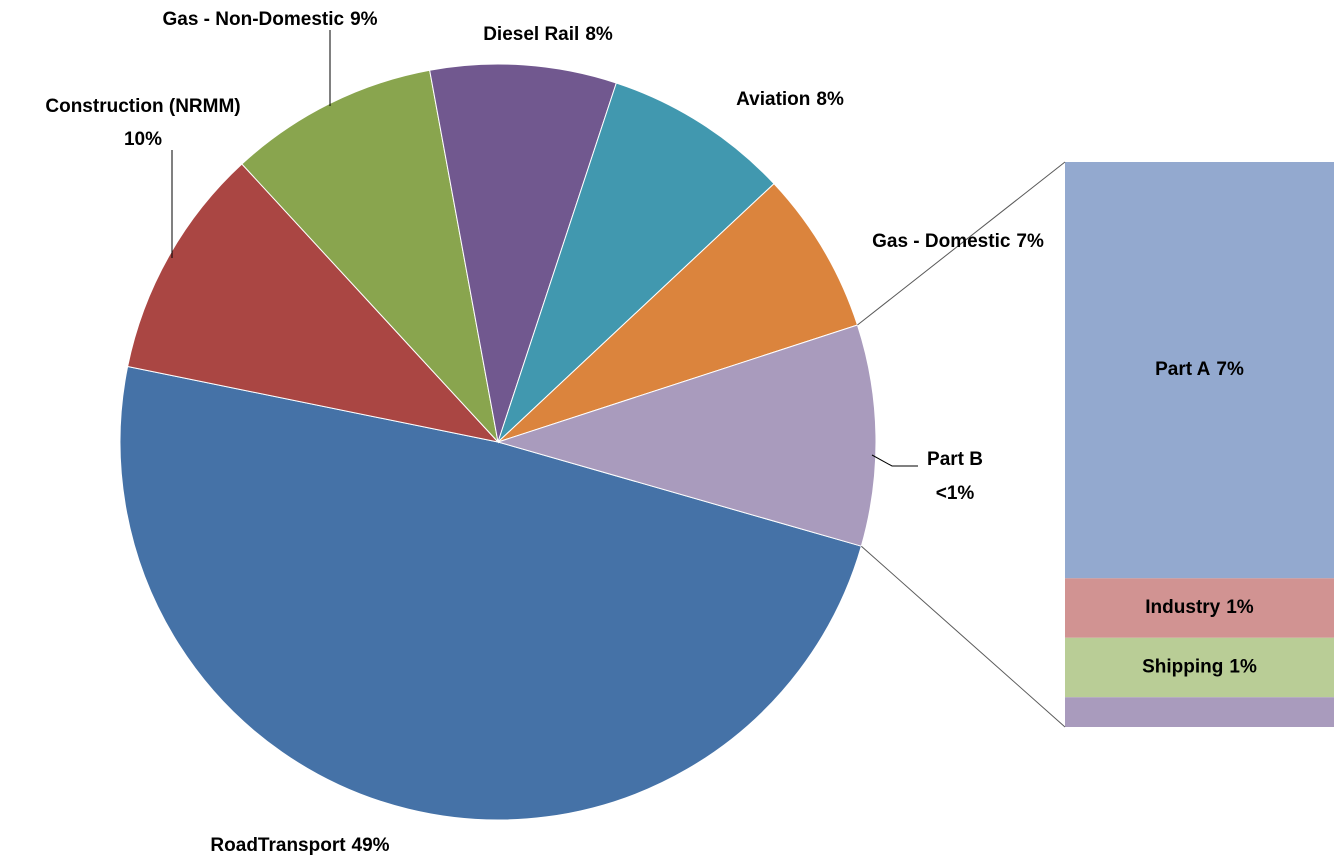 The image size is (1334, 865). I want to click on data-label: Aviation 8%, so click(790, 99).